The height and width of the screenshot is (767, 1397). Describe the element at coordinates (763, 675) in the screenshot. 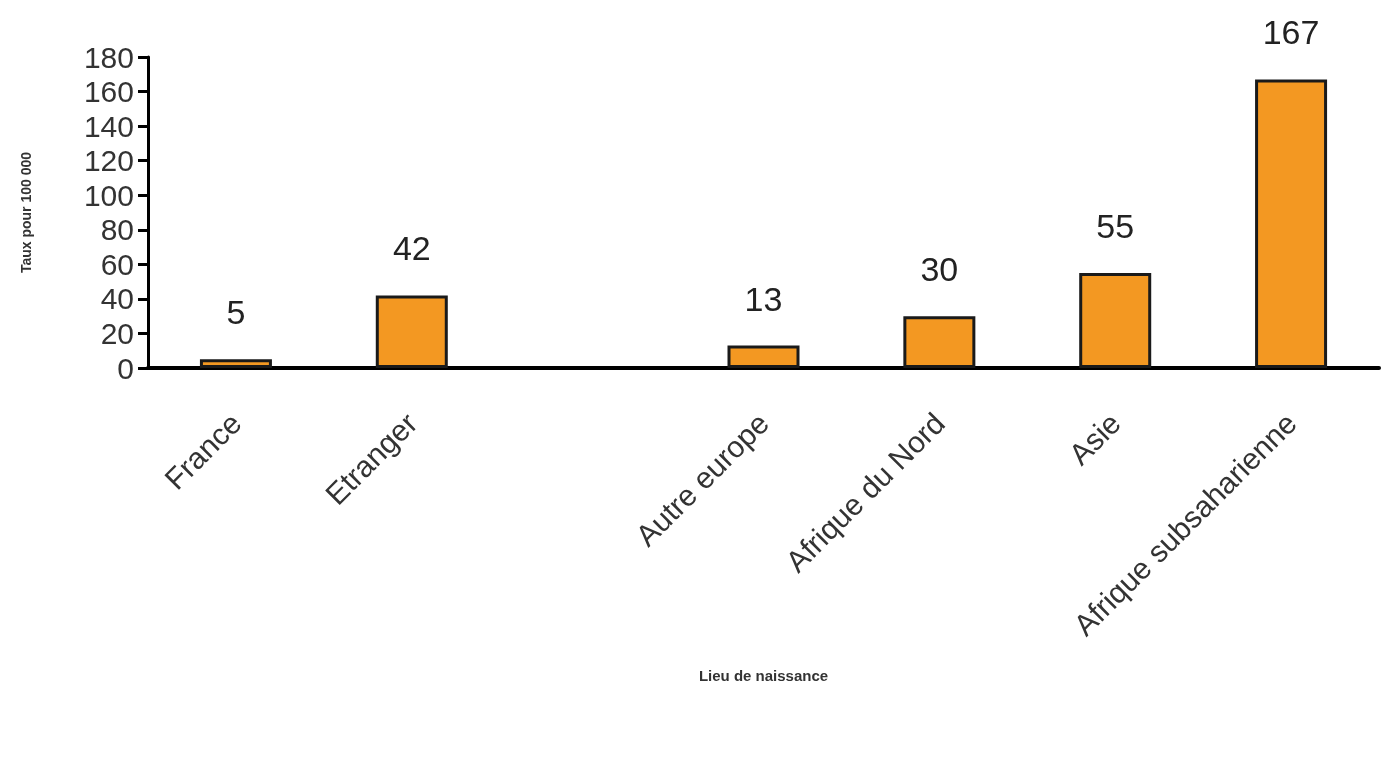

I see `x-axis-title: Lieu de naissance` at that location.